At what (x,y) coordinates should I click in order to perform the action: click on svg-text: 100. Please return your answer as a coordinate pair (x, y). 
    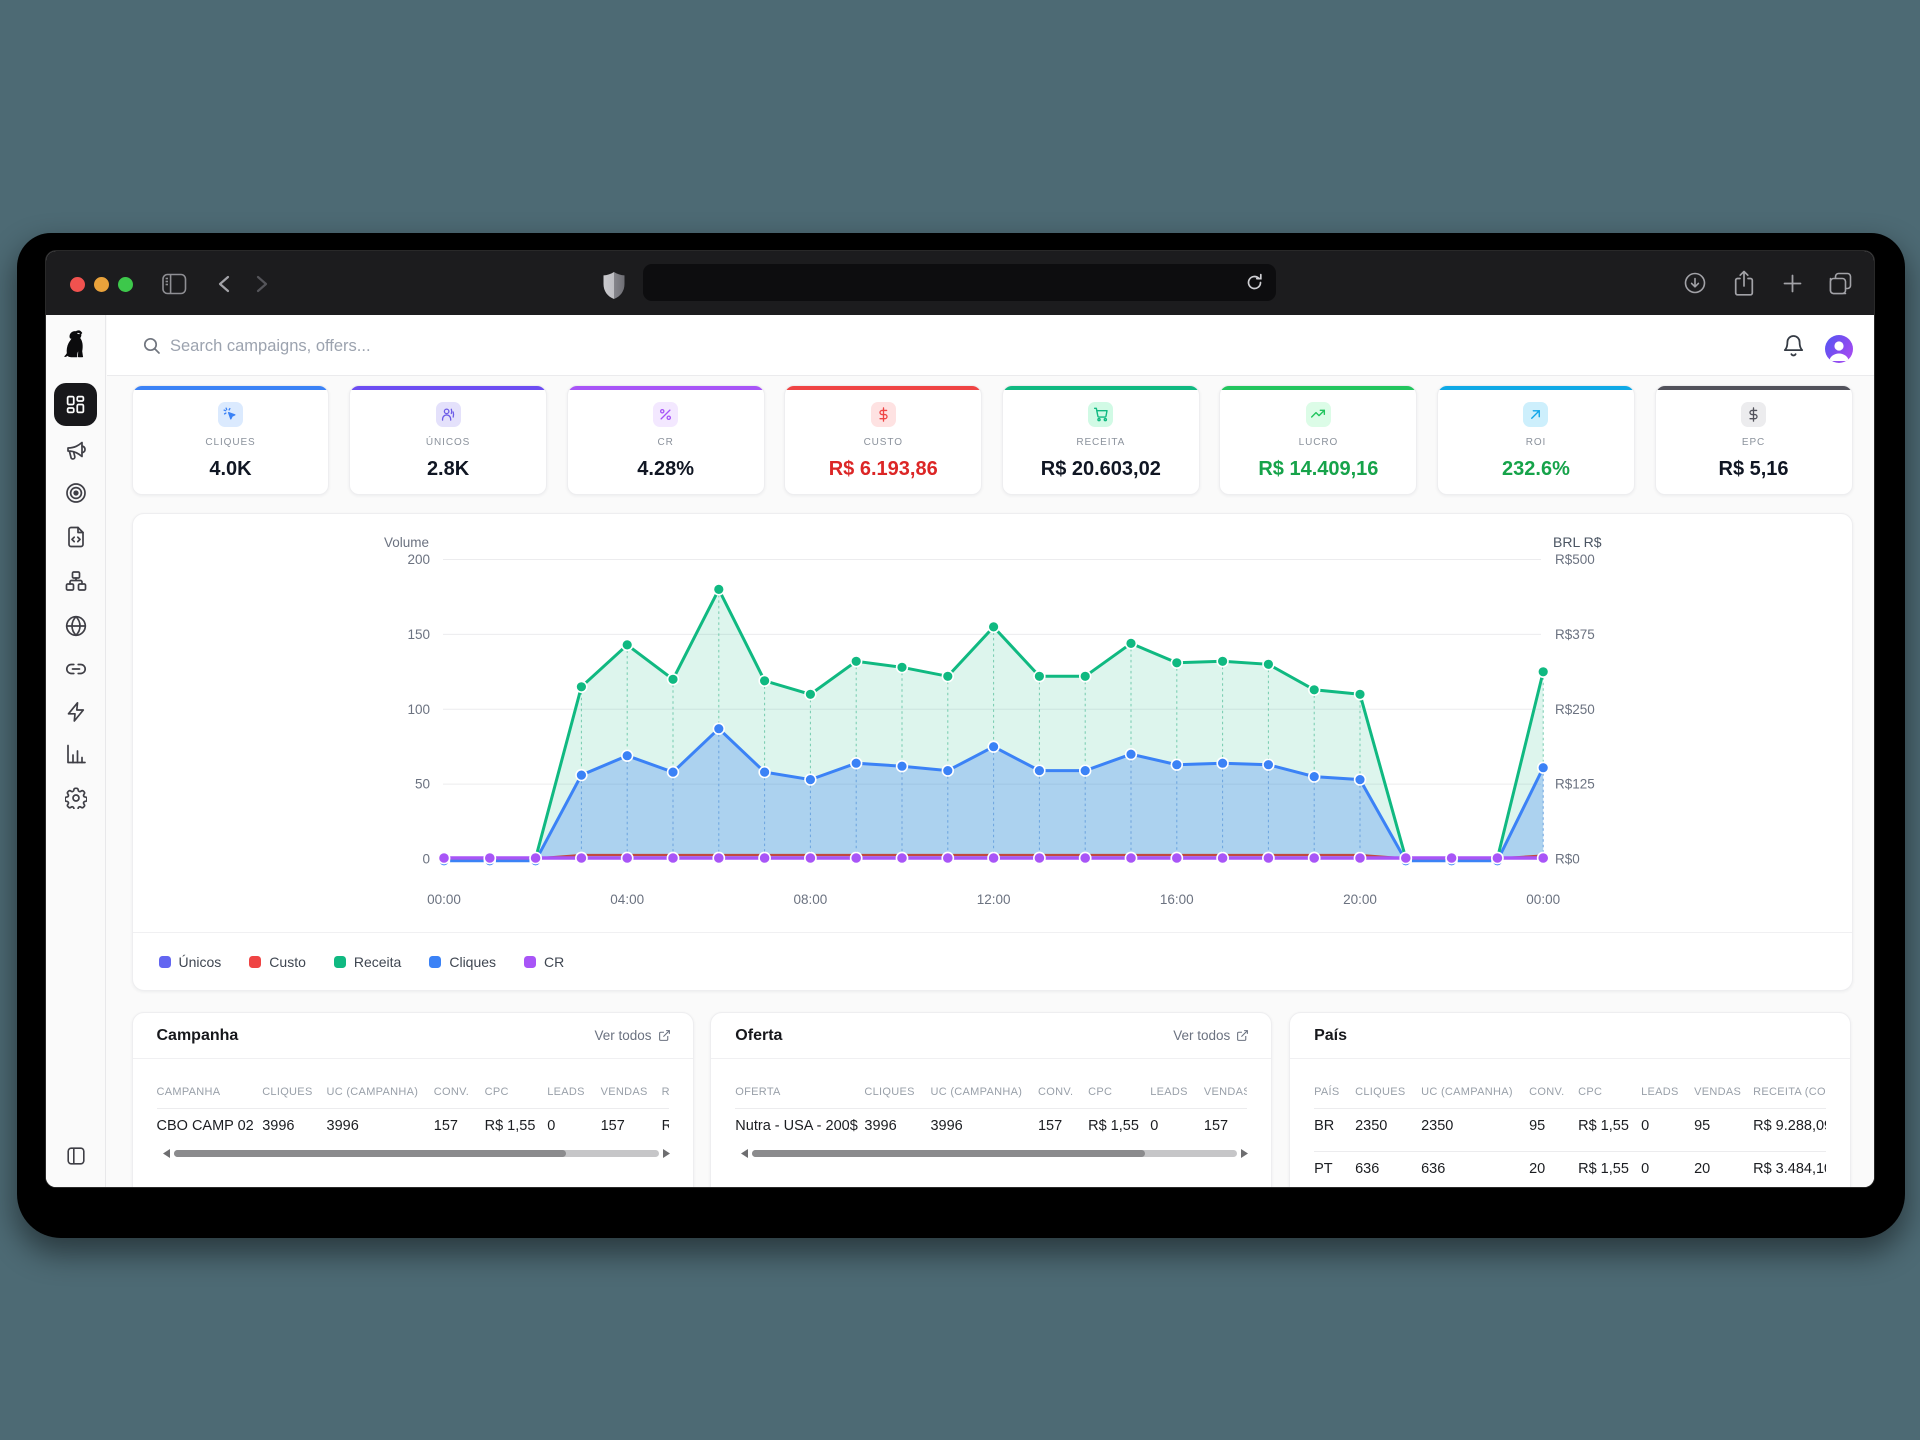
    Looking at the image, I should click on (418, 709).